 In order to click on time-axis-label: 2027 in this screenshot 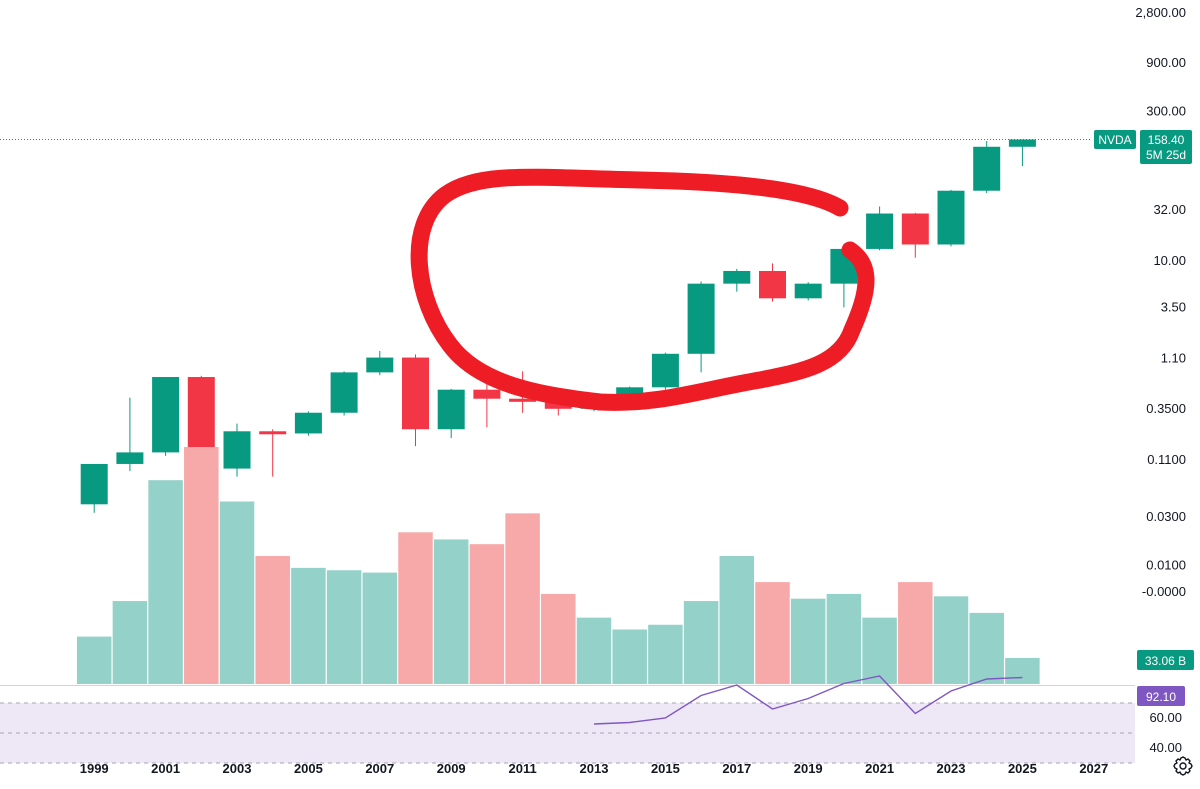, I will do `click(1093, 768)`.